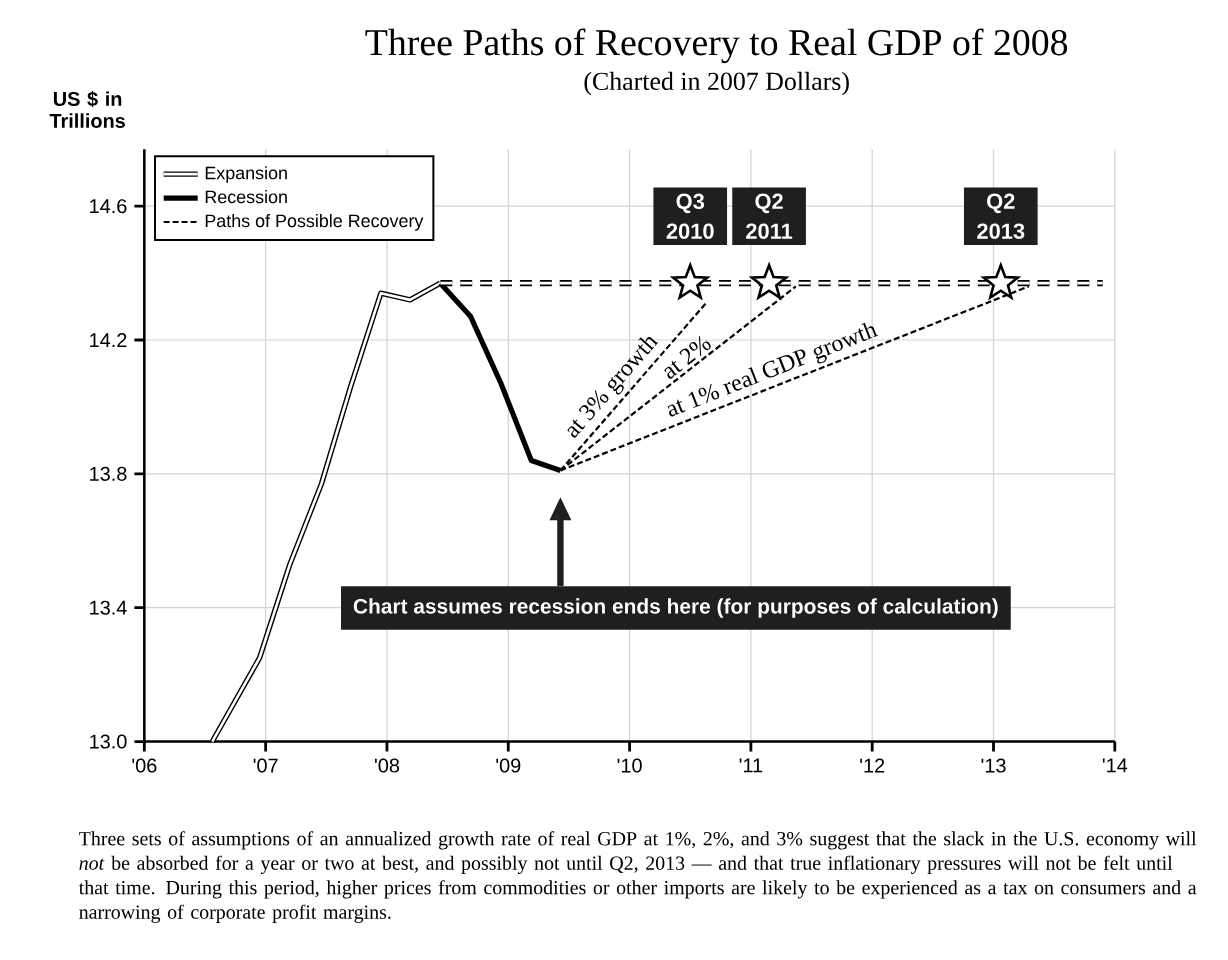  Describe the element at coordinates (108, 474) in the screenshot. I see `y-tick-label: 13.8` at that location.